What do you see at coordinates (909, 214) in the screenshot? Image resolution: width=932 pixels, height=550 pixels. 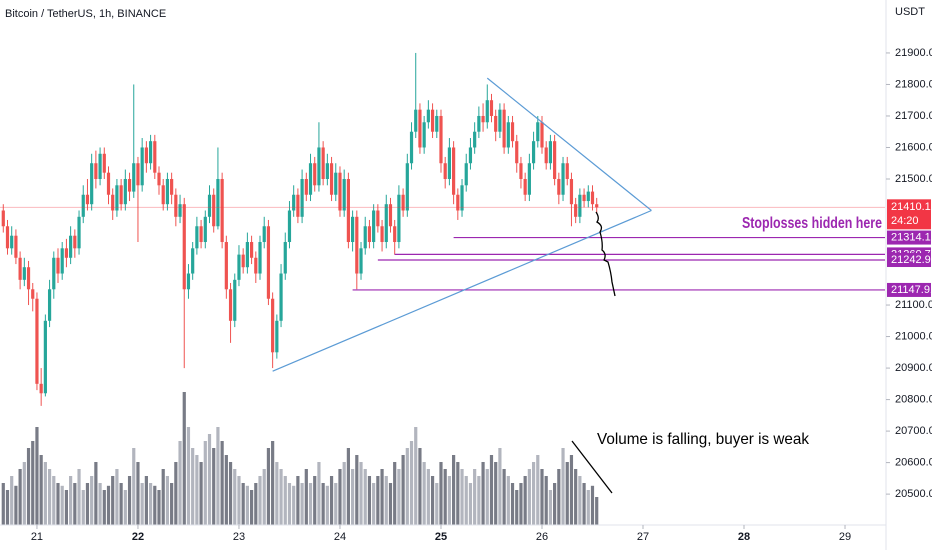 I see `current-price-box` at bounding box center [909, 214].